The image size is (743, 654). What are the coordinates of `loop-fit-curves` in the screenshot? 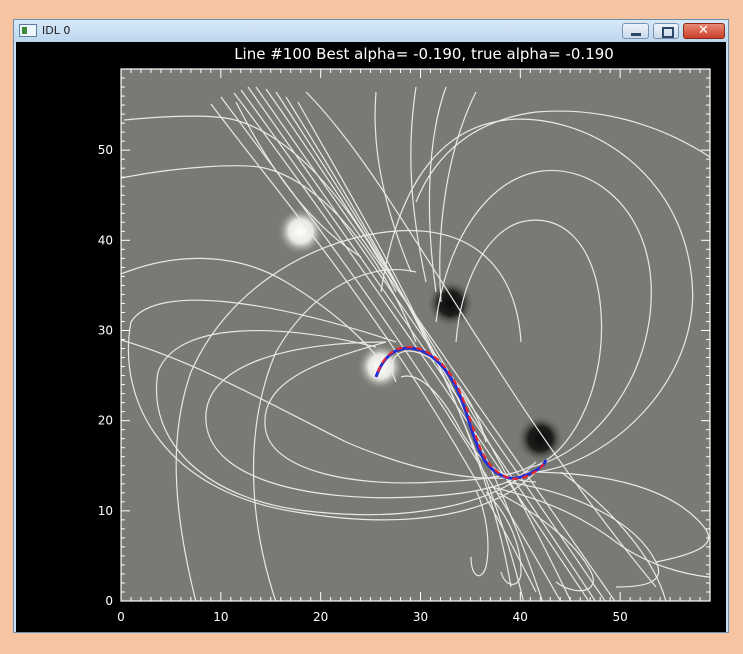 It's located at (461, 413).